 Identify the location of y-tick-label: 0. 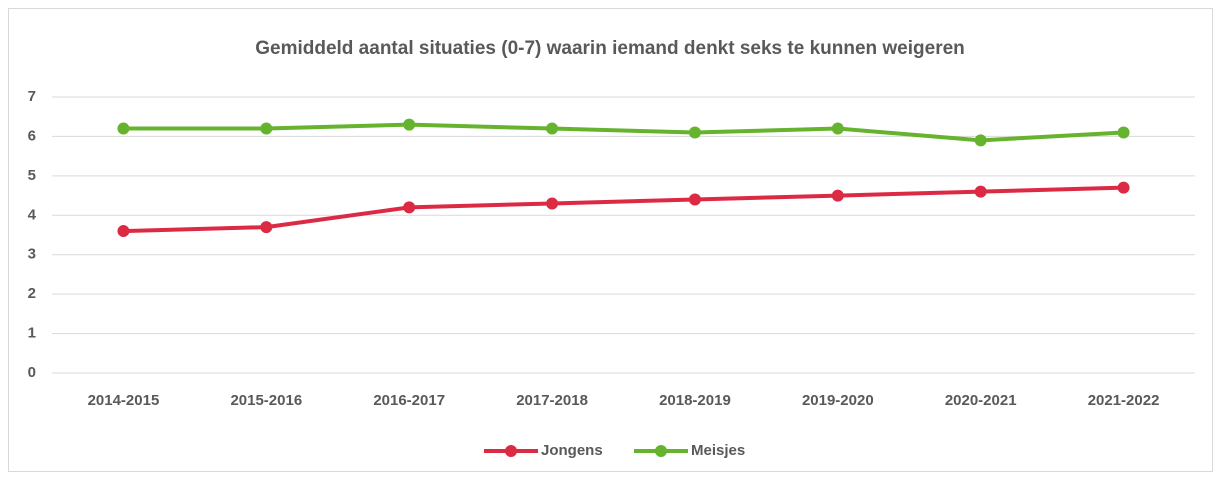
(32, 372).